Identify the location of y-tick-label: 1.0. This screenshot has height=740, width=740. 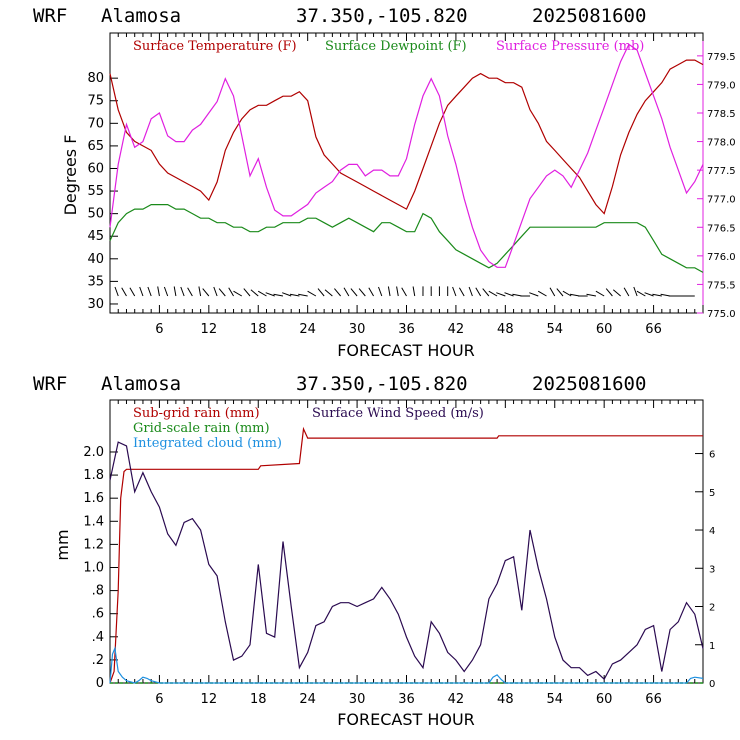
(93, 567).